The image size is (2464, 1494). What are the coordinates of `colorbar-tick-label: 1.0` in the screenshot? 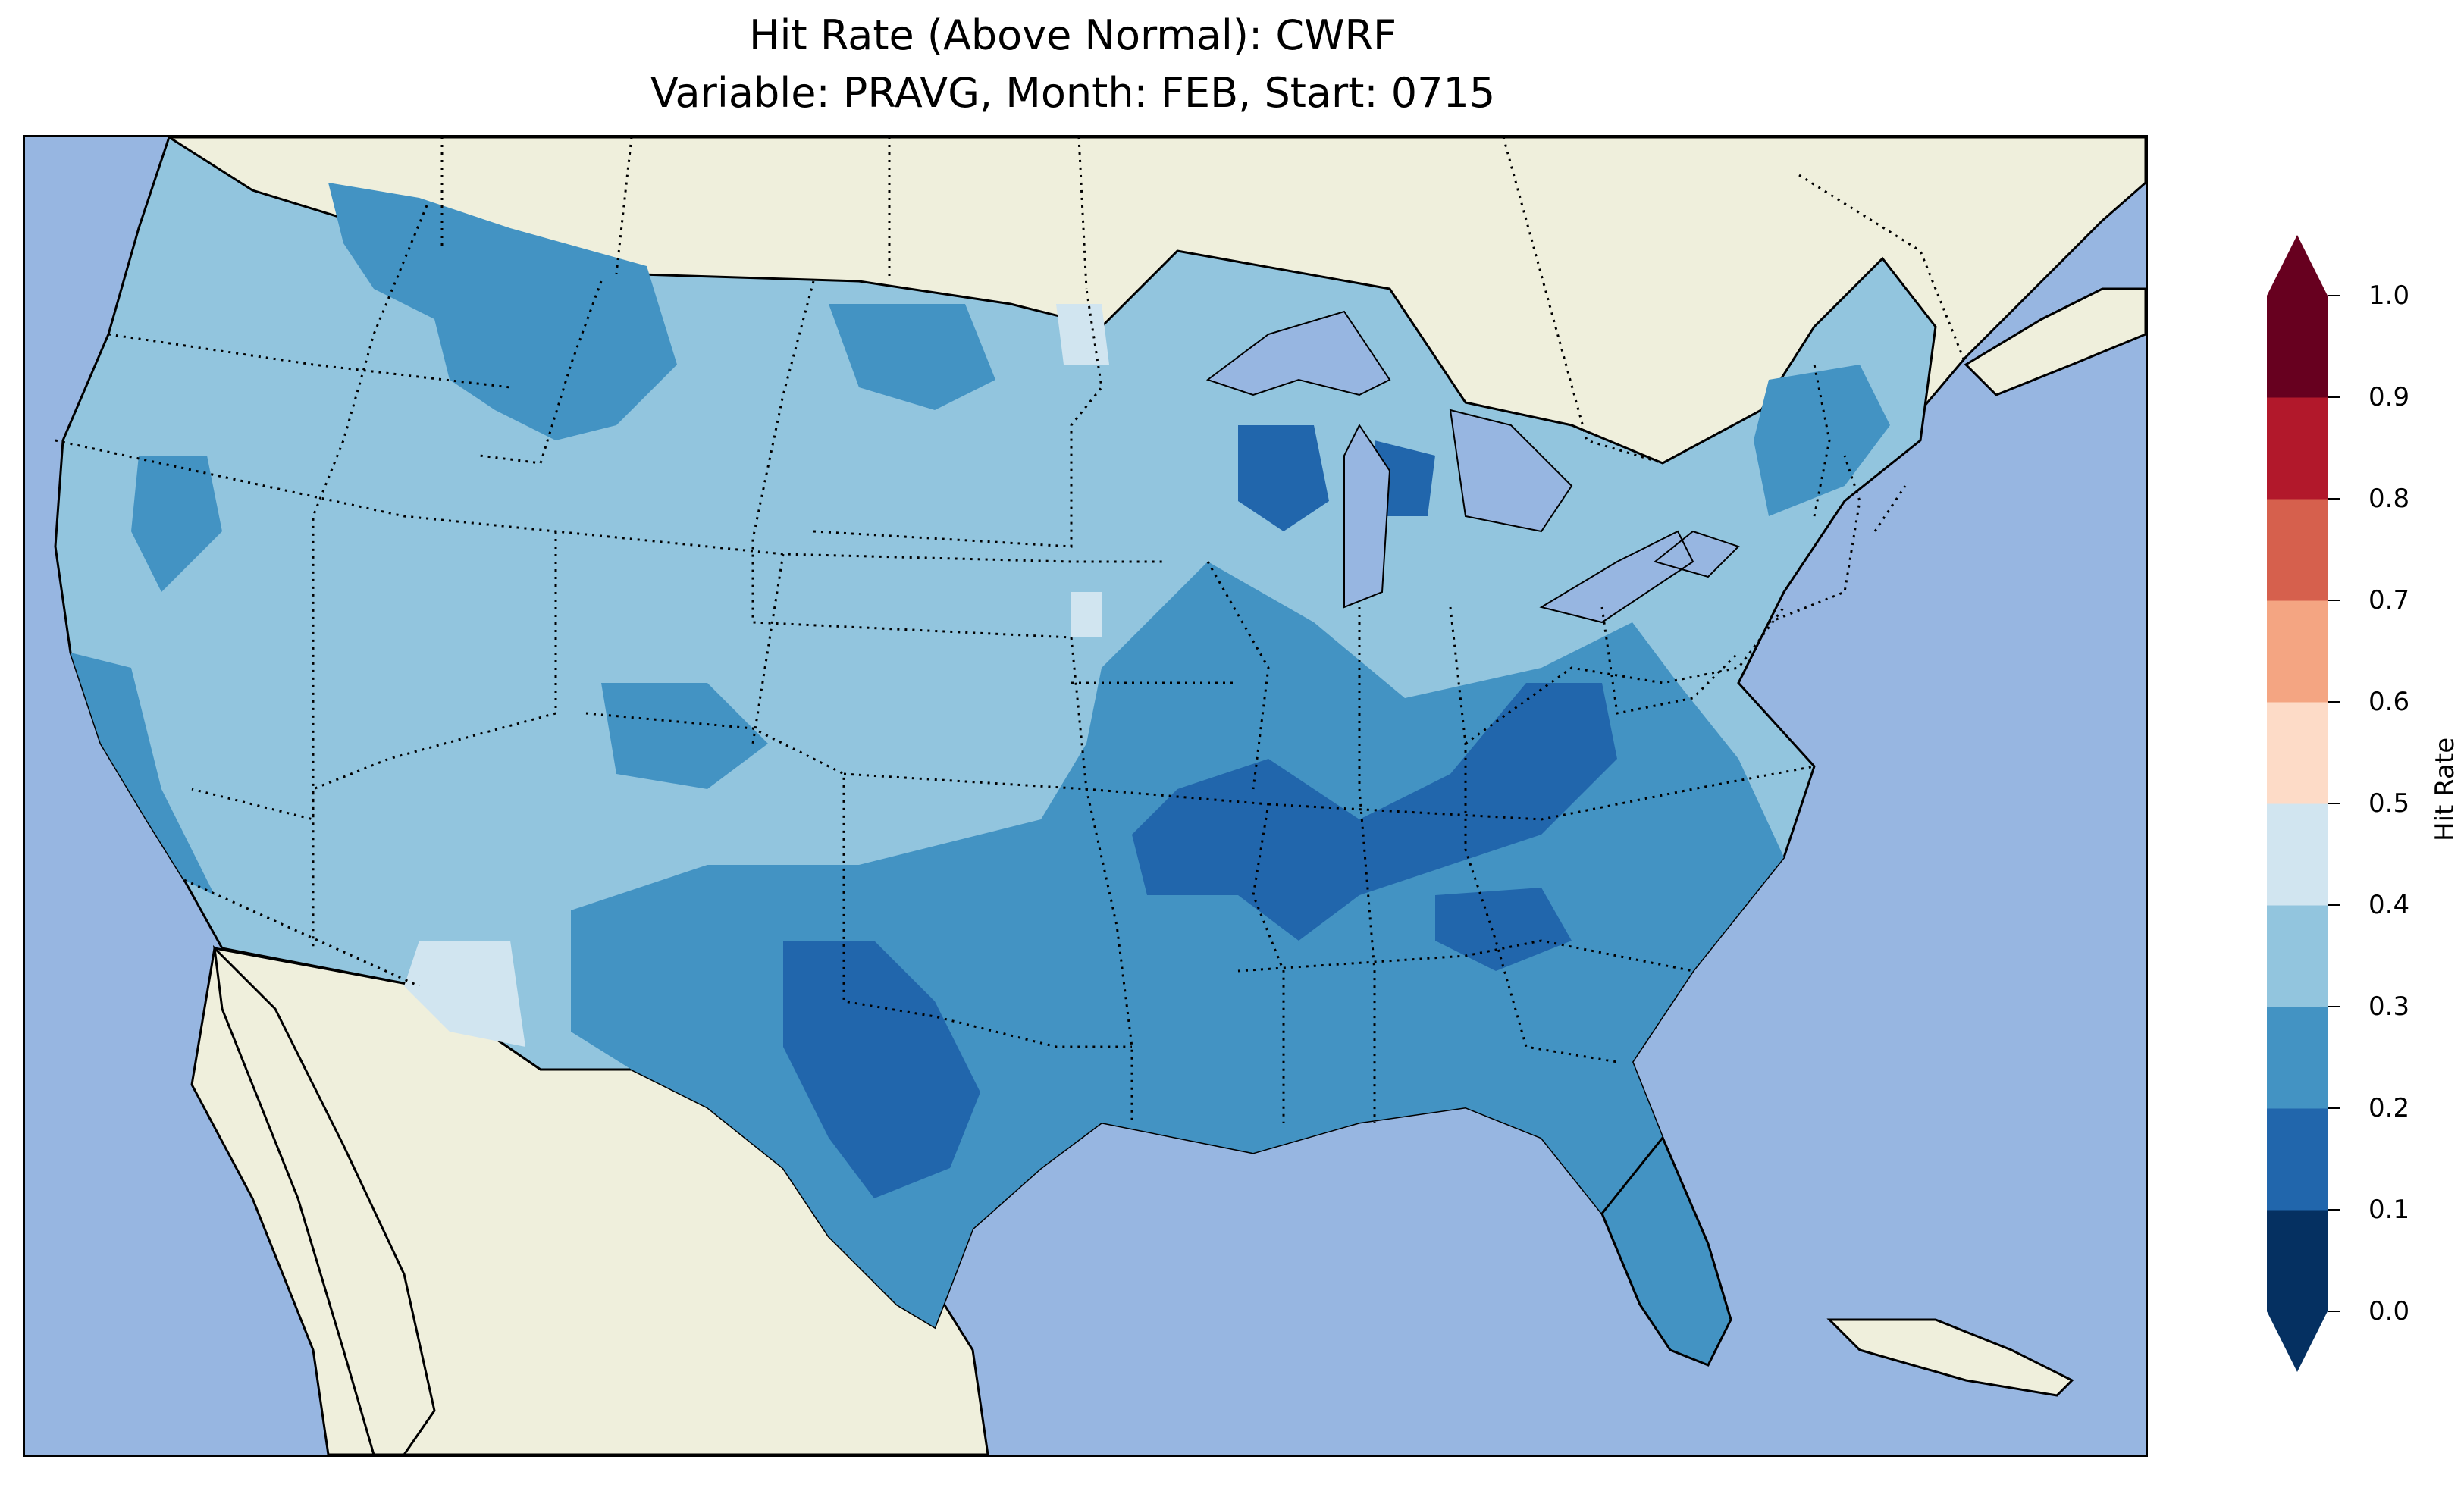 It's located at (2389, 295).